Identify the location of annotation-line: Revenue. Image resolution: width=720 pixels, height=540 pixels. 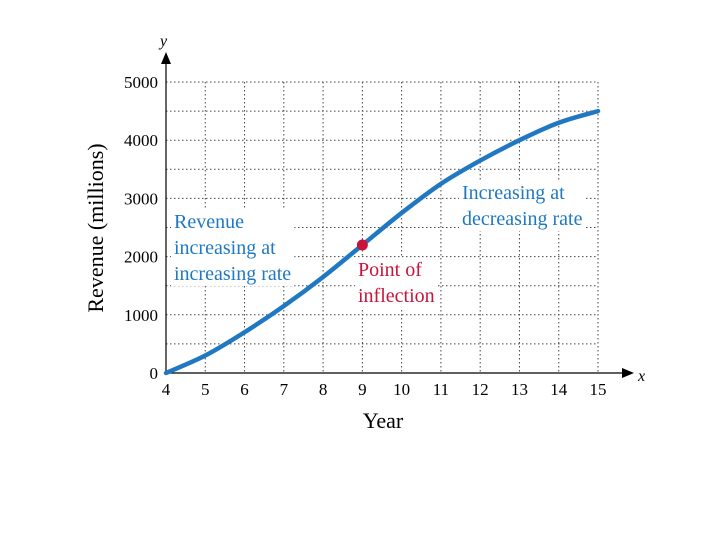
(209, 222).